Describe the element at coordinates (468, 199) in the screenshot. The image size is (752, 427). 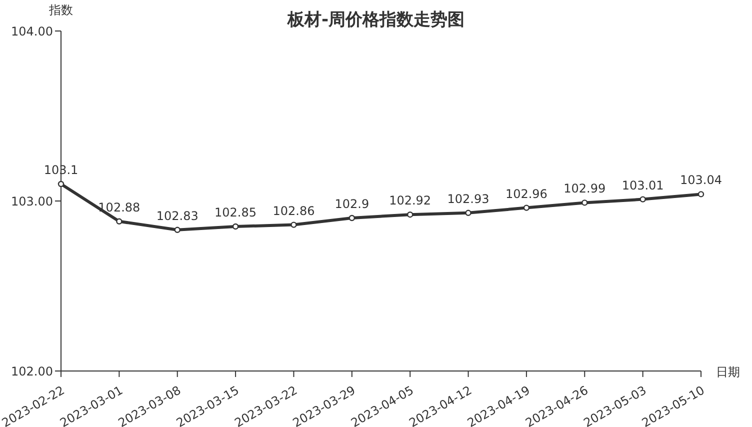
I see `data-label: 102.93` at that location.